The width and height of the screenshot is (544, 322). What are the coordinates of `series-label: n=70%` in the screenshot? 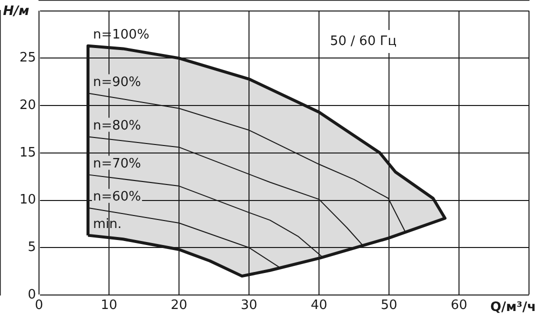 It's located at (117, 164).